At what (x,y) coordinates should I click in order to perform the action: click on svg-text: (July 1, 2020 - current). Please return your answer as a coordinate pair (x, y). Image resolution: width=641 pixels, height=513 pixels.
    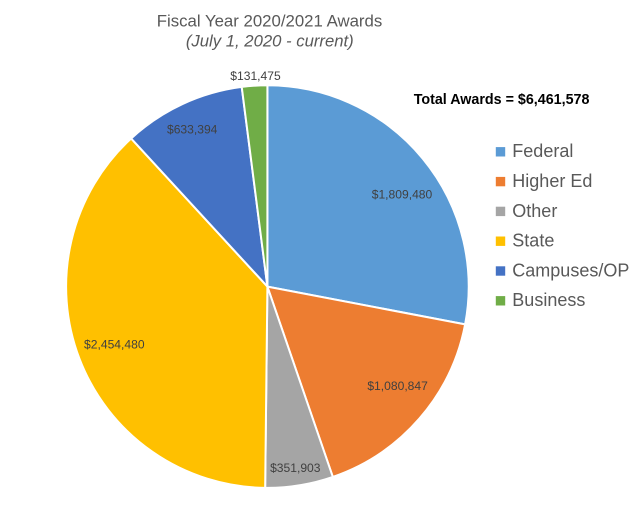
    Looking at the image, I should click on (270, 40).